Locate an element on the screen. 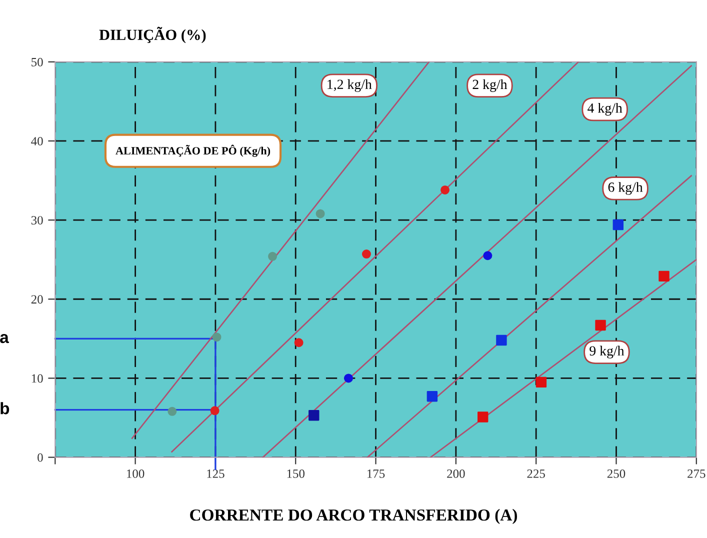 Image resolution: width=707 pixels, height=538 pixels. ref-line-label: b is located at coordinates (5, 408).